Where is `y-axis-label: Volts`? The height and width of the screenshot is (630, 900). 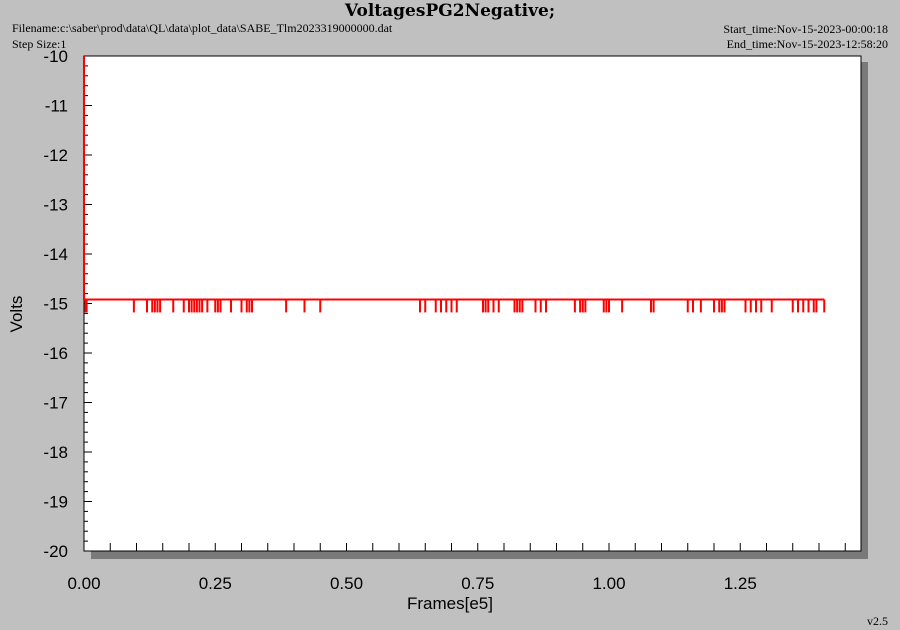 y-axis-label: Volts is located at coordinates (16, 314).